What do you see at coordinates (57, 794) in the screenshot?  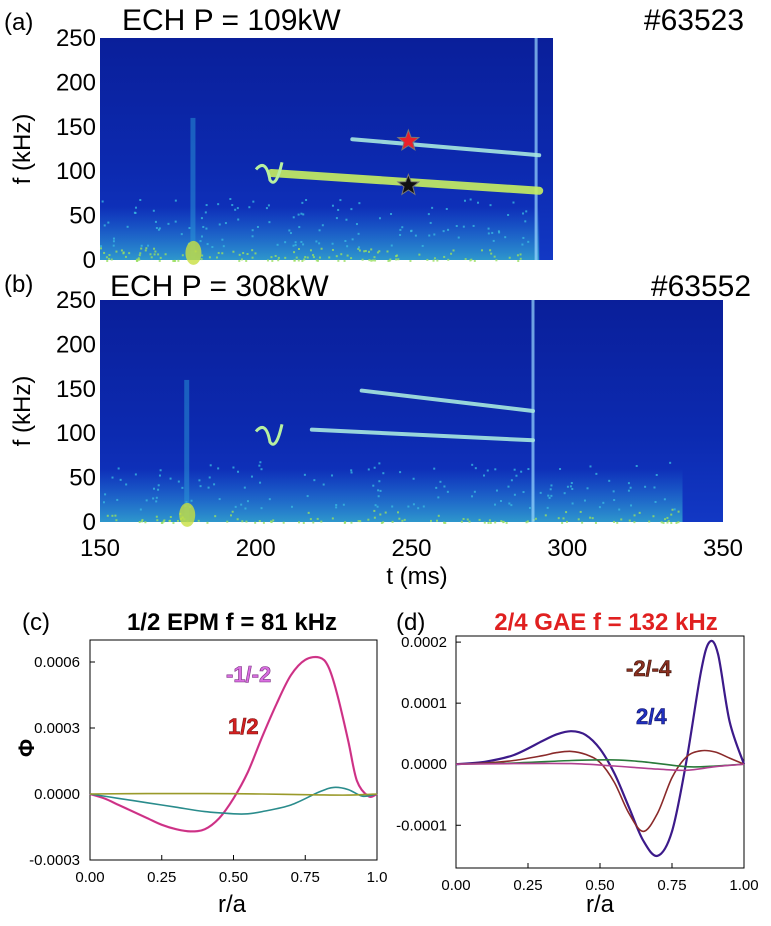 I see `y-tick-label: 0.0000` at bounding box center [57, 794].